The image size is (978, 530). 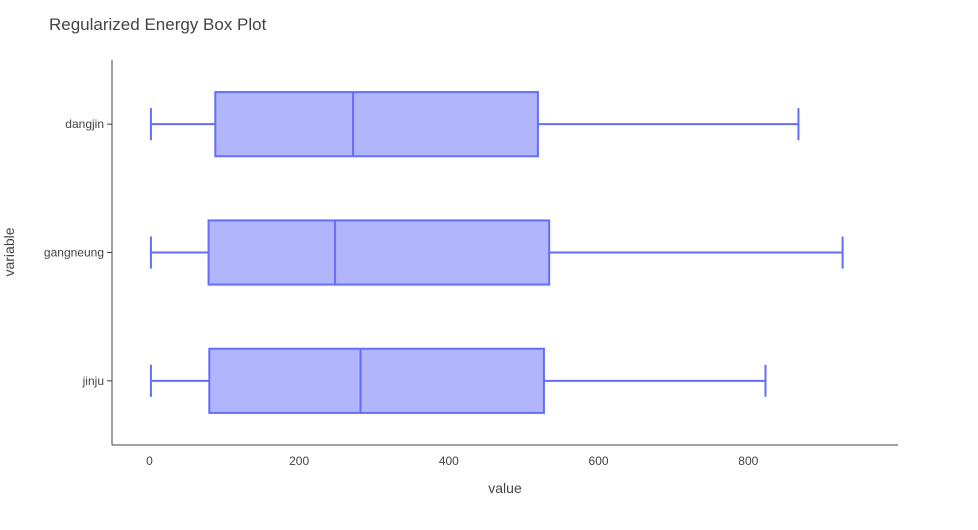 I want to click on x-tick-label: 400, so click(x=449, y=461).